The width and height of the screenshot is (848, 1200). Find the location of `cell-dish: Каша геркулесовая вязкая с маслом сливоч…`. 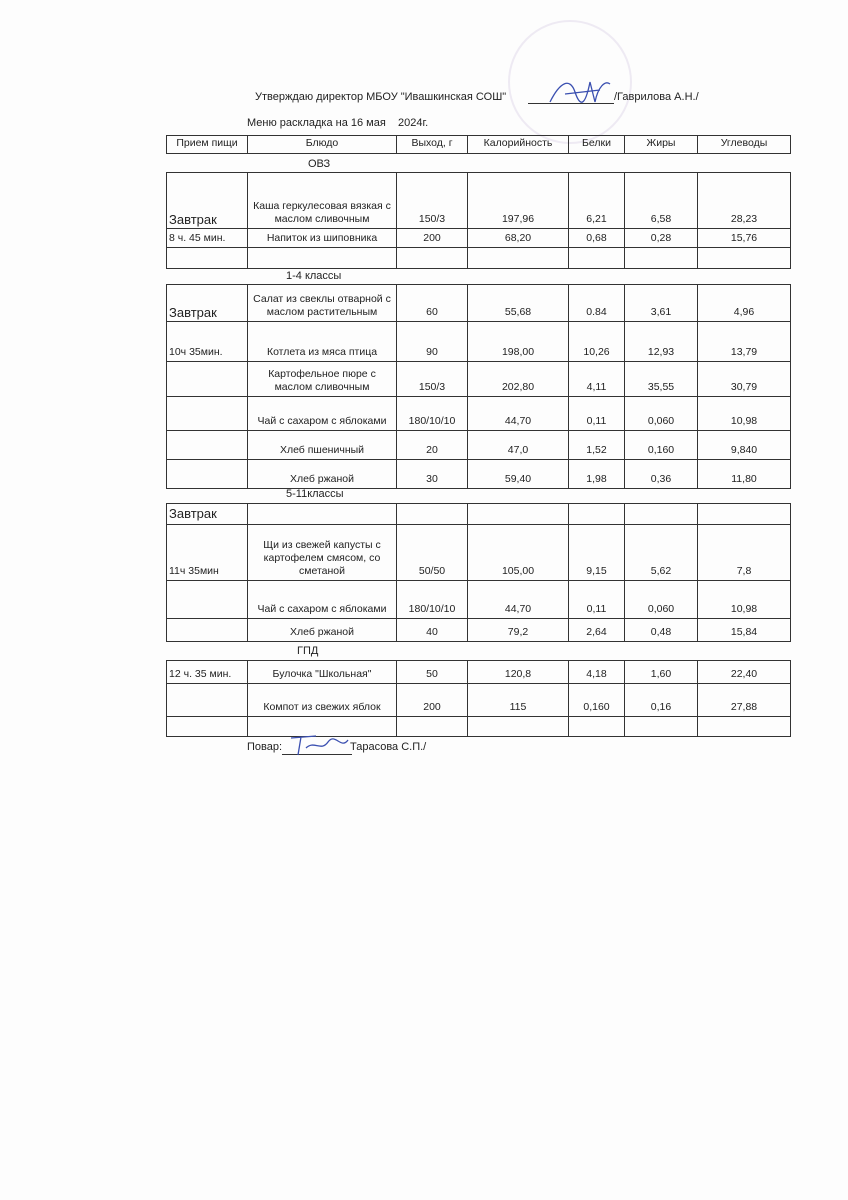

cell-dish: Каша геркулесовая вязкая с маслом сливоч… is located at coordinates (322, 200).